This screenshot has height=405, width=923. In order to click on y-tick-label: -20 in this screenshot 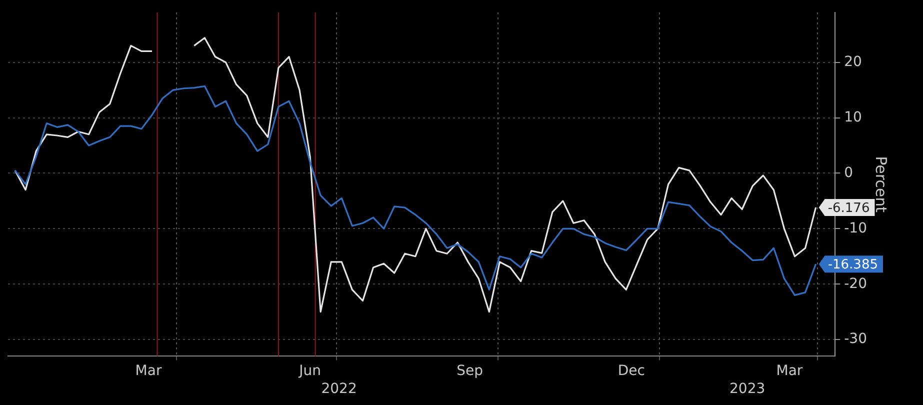, I will do `click(856, 284)`.